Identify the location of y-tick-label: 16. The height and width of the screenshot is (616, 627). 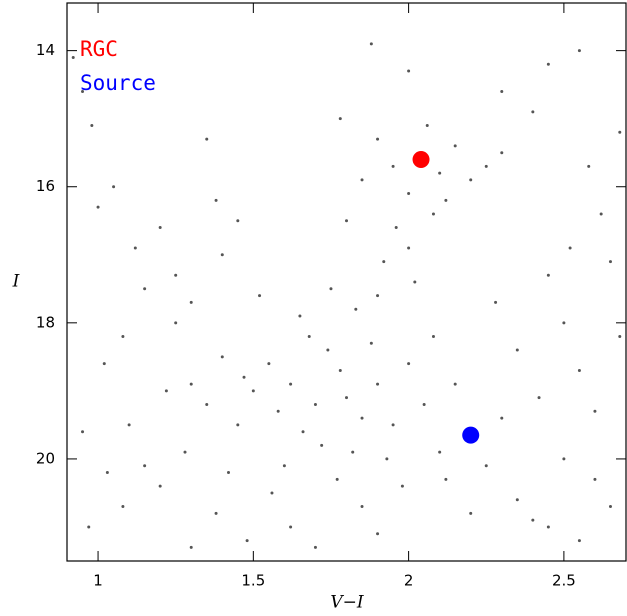
(45, 186).